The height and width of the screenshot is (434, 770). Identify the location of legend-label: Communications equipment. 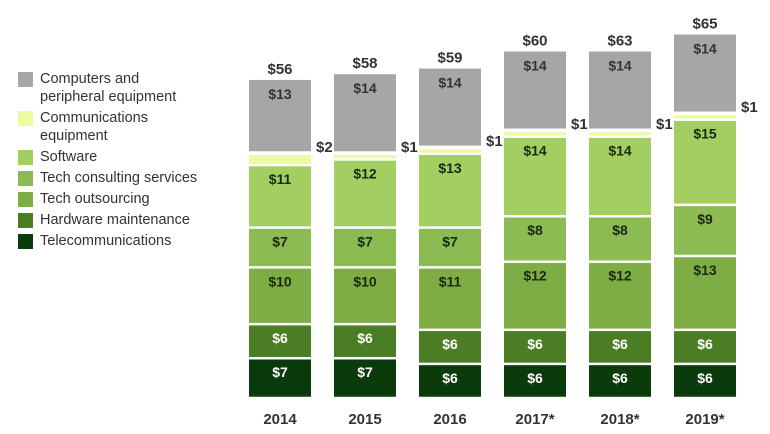
(94, 127).